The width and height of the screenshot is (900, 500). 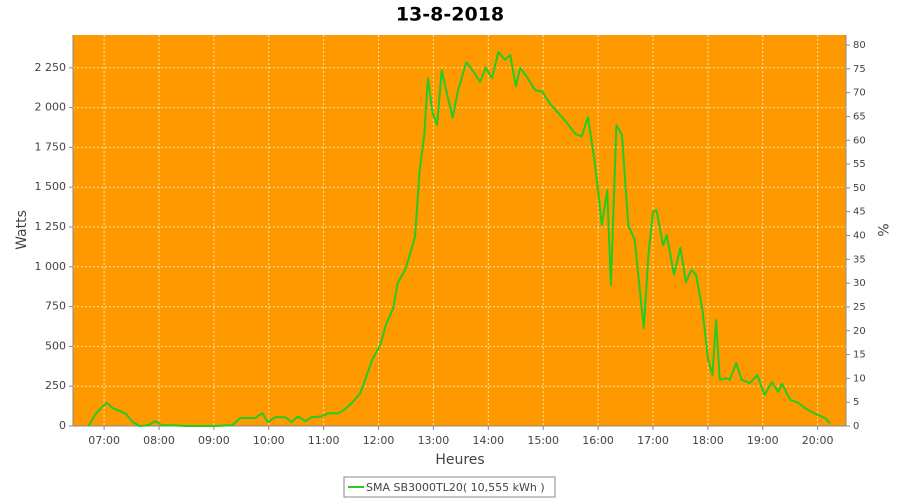 What do you see at coordinates (55, 306) in the screenshot?
I see `y-tick-label: 750` at bounding box center [55, 306].